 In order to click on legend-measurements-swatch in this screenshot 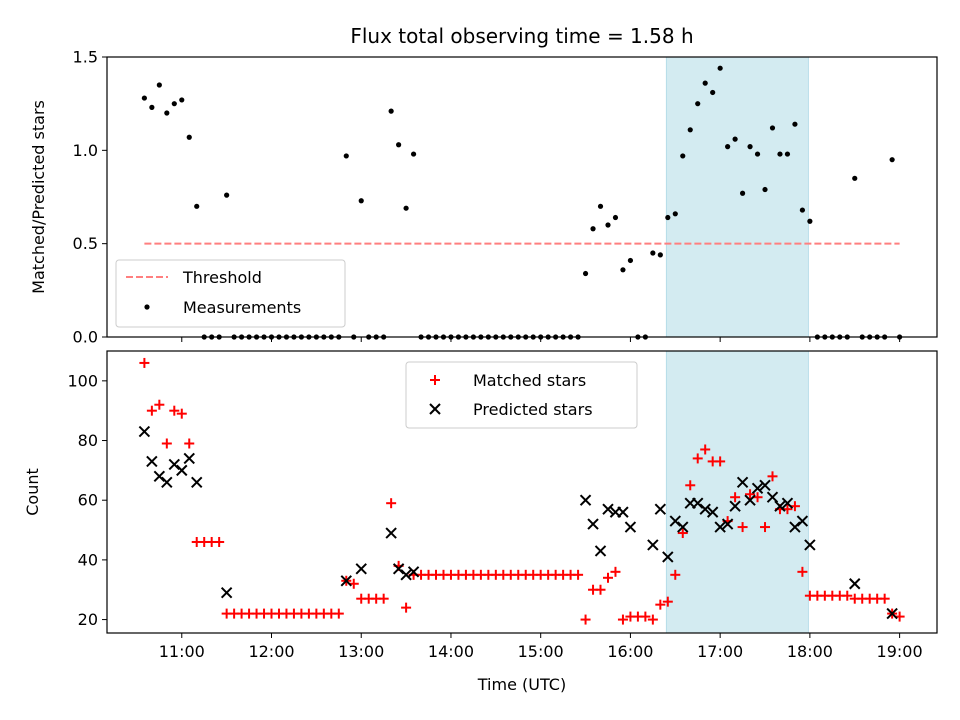, I will do `click(147, 307)`.